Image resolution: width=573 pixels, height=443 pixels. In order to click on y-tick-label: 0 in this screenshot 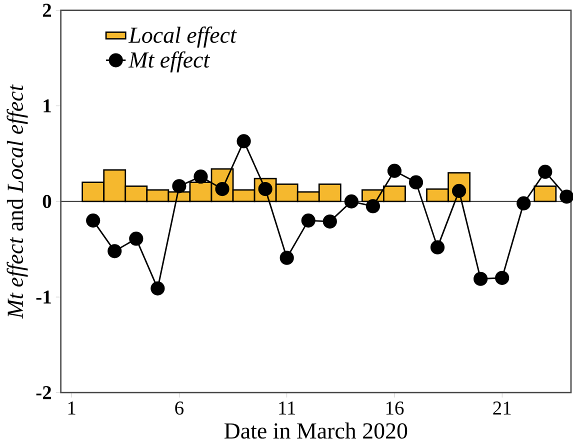, I will do `click(47, 201)`.